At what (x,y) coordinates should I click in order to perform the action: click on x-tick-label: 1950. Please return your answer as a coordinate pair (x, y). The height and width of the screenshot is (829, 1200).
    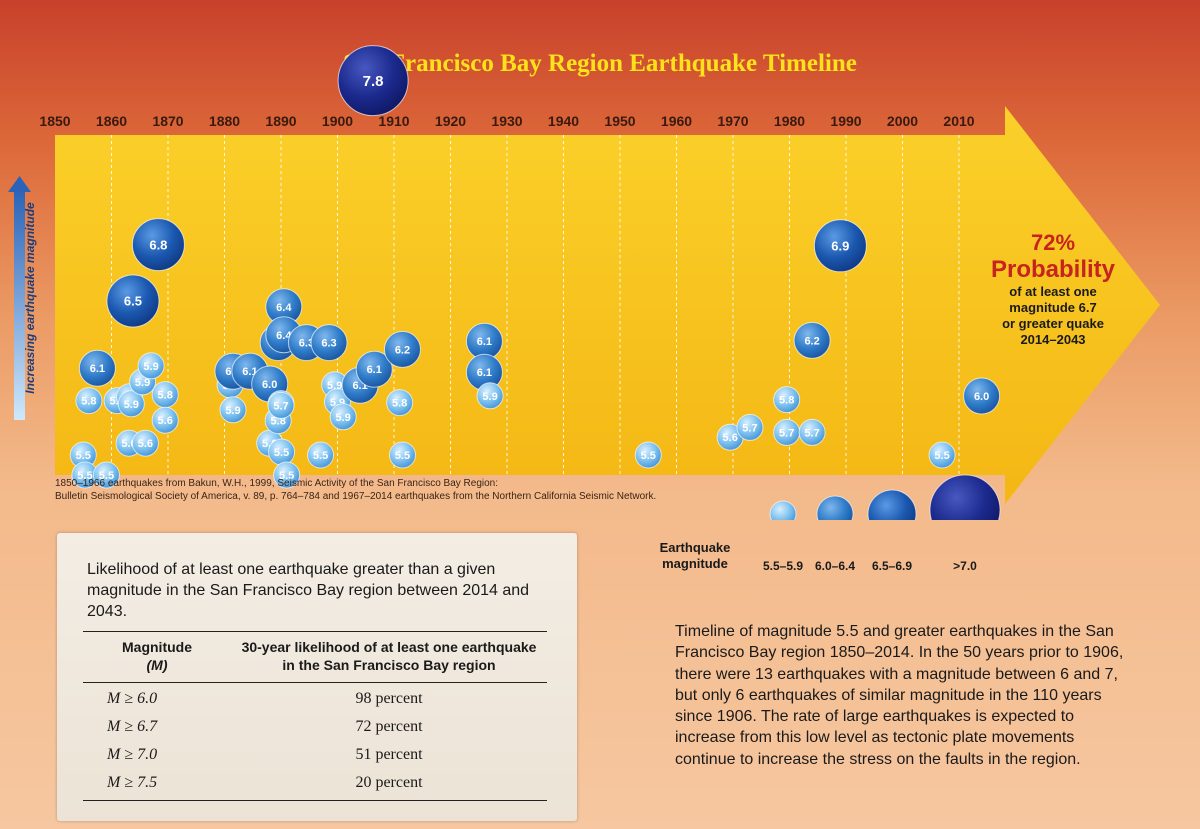
    Looking at the image, I should click on (619, 121).